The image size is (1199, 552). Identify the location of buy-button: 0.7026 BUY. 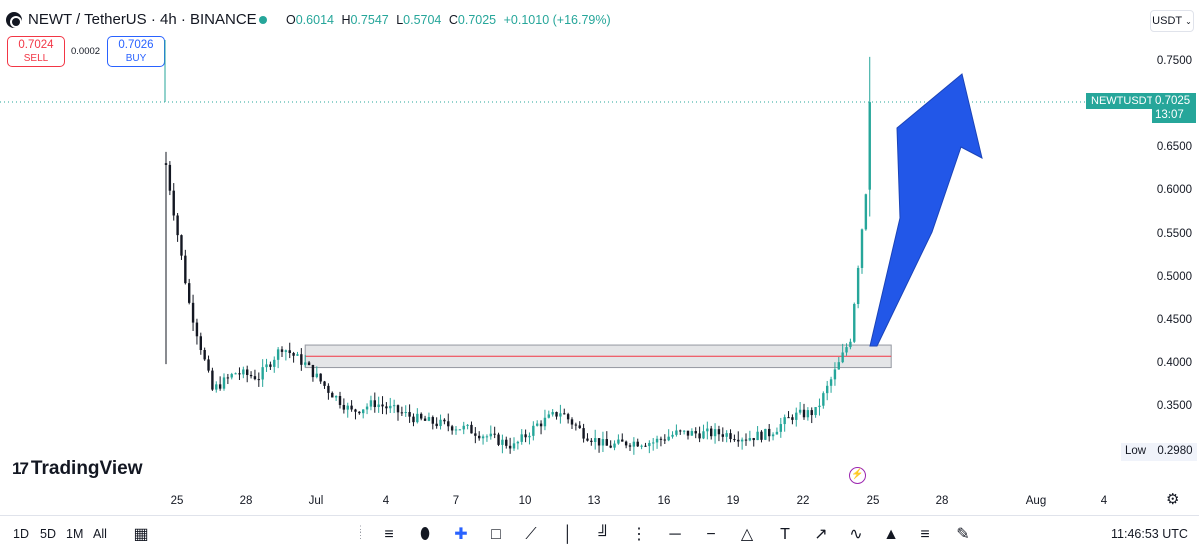
(136, 51).